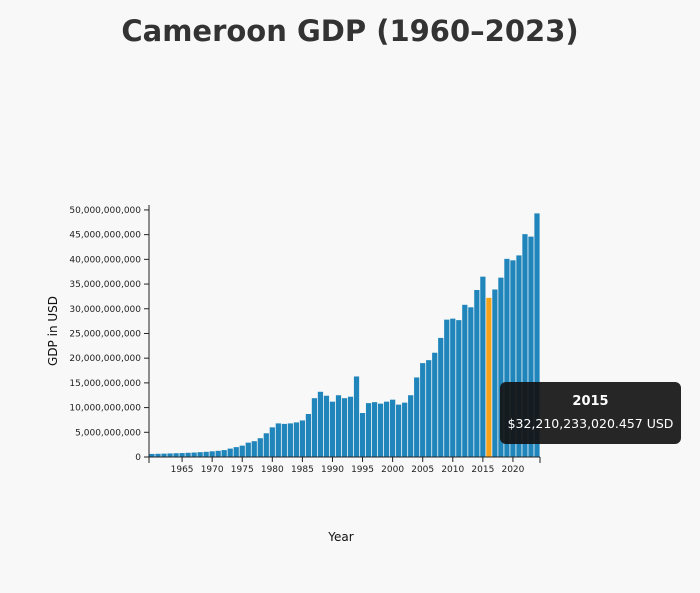 The width and height of the screenshot is (700, 593). I want to click on x-tick-label: 1980, so click(272, 470).